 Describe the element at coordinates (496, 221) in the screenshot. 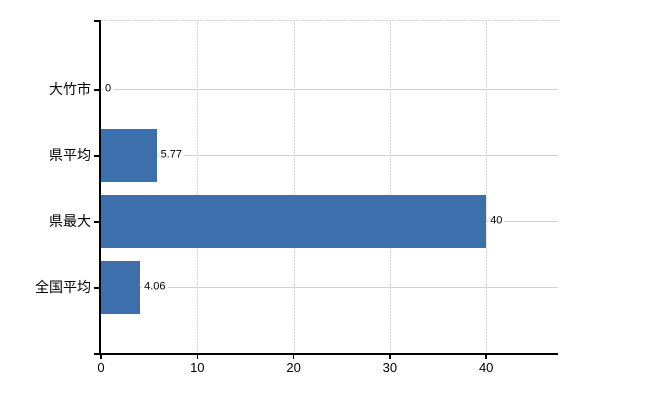

I see `bar-value-label: 40` at that location.